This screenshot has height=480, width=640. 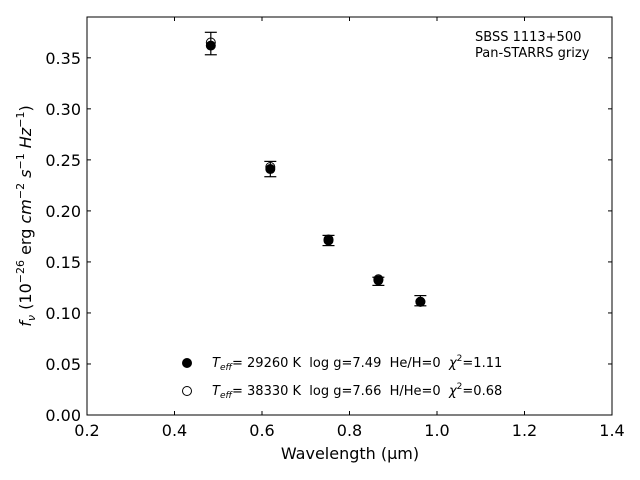 What do you see at coordinates (482, 391) in the screenshot?
I see `legend-2-chi-val: =0.68` at bounding box center [482, 391].